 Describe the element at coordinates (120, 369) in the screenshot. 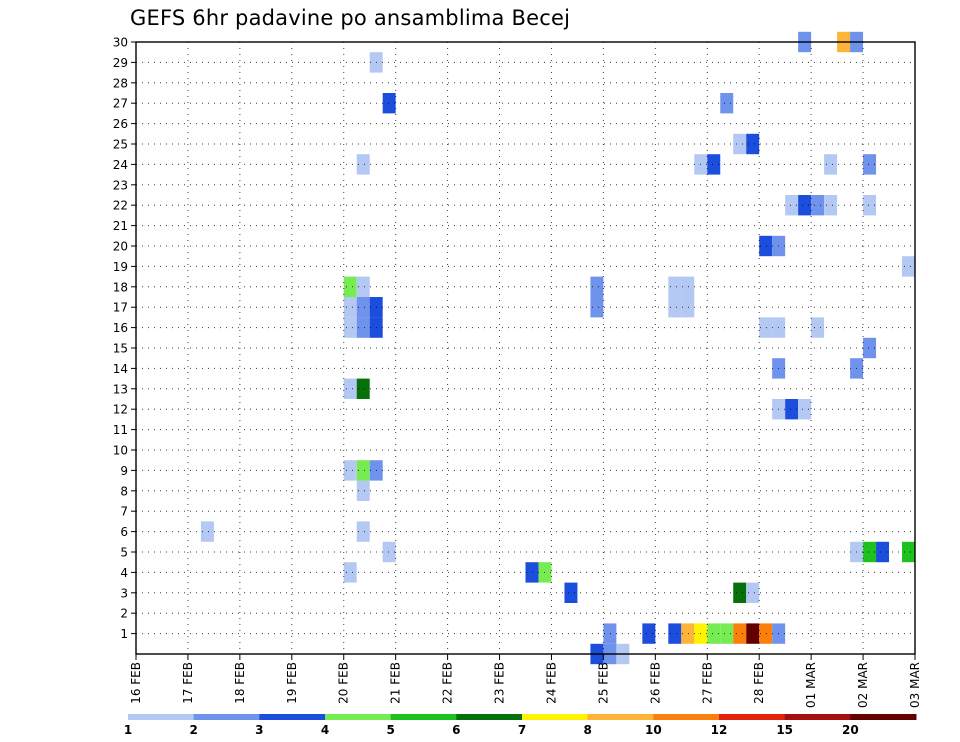

I see `y-tick-label: 14` at that location.